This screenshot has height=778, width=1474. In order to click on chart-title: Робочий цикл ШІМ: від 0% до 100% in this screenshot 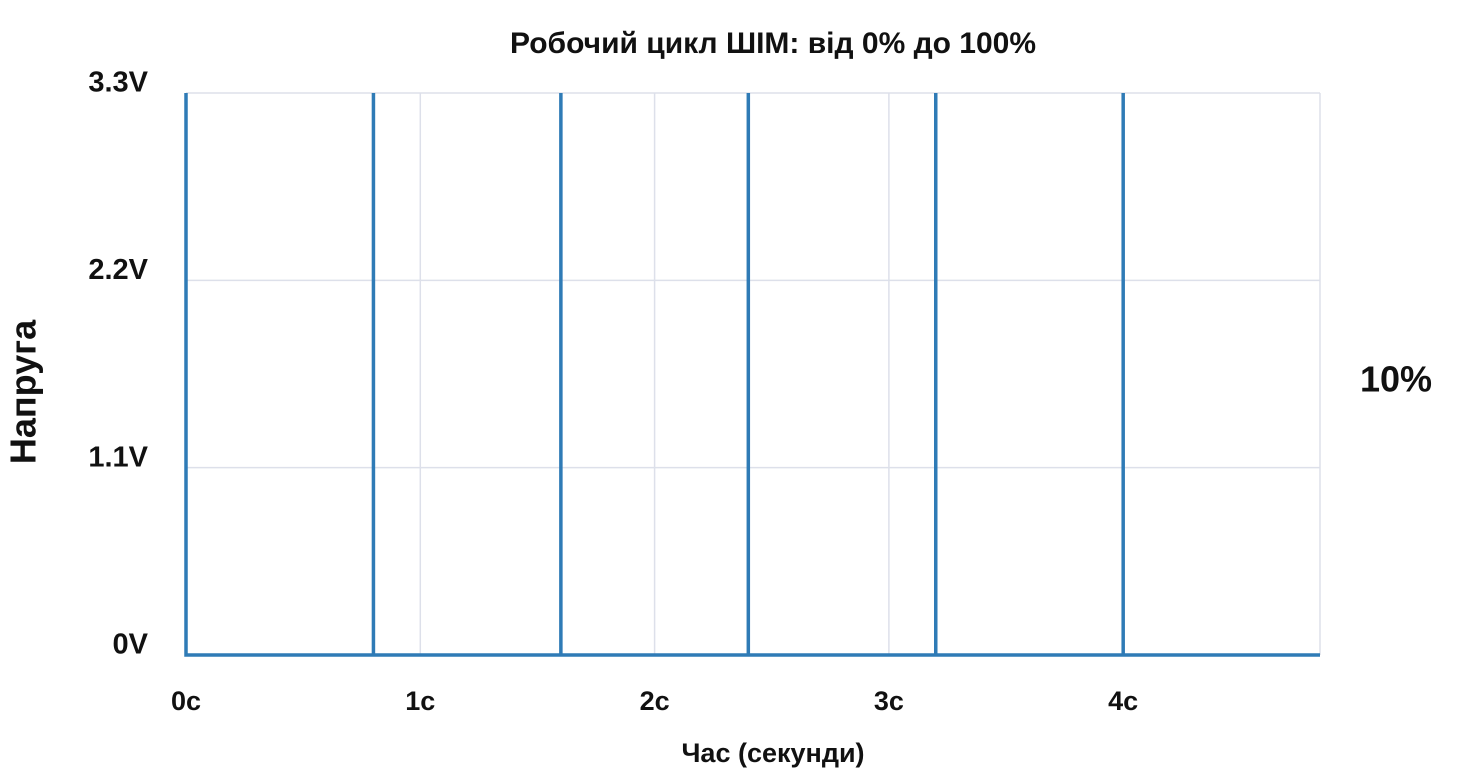, I will do `click(773, 43)`.